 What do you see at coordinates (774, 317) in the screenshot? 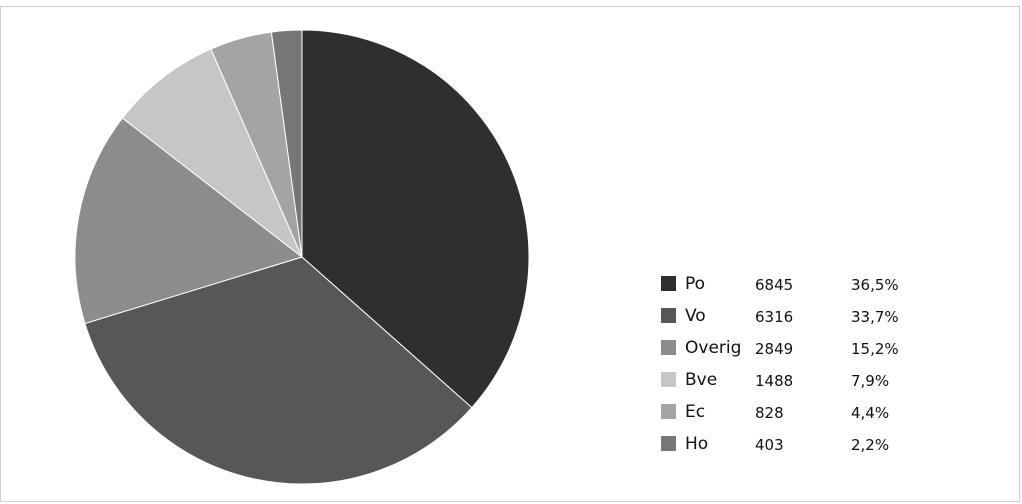
I see `legend-value: 6316` at bounding box center [774, 317].